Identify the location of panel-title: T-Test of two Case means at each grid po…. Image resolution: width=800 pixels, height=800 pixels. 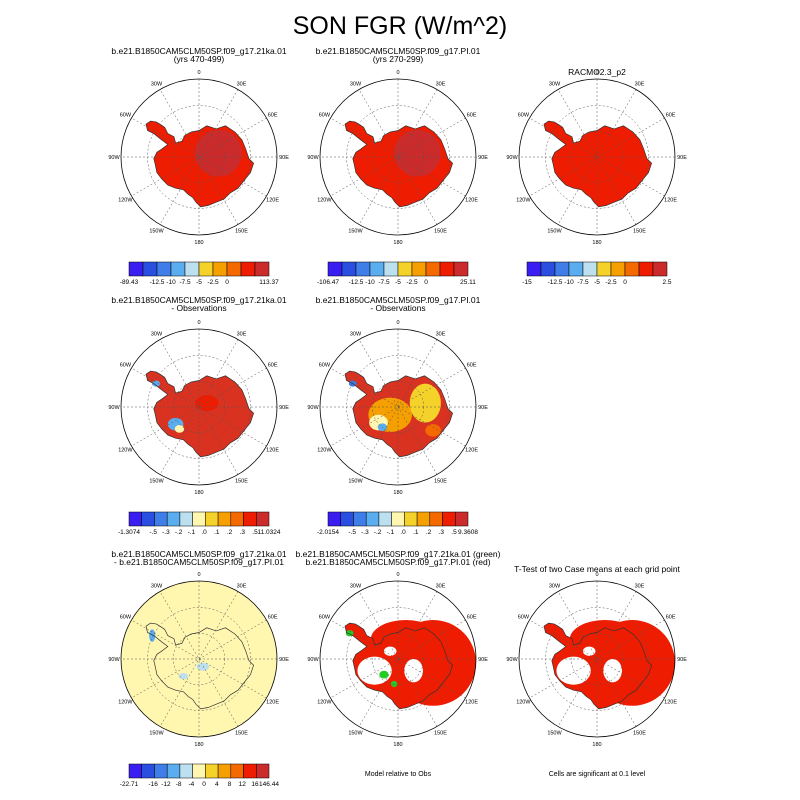
(597, 569).